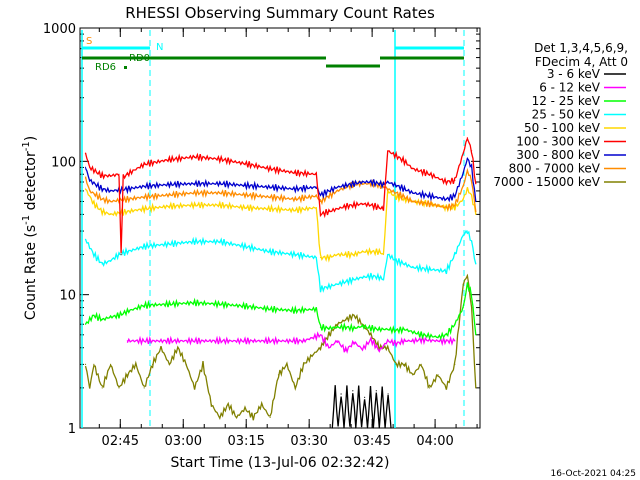  Describe the element at coordinates (245, 441) in the screenshot. I see `x-tick-label: 03:15` at that location.